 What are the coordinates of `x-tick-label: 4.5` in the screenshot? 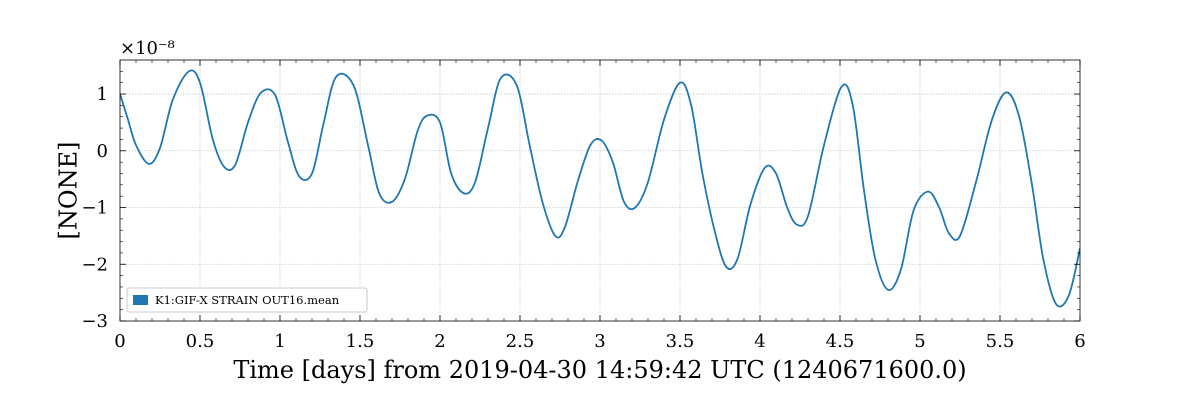 It's located at (840, 341).